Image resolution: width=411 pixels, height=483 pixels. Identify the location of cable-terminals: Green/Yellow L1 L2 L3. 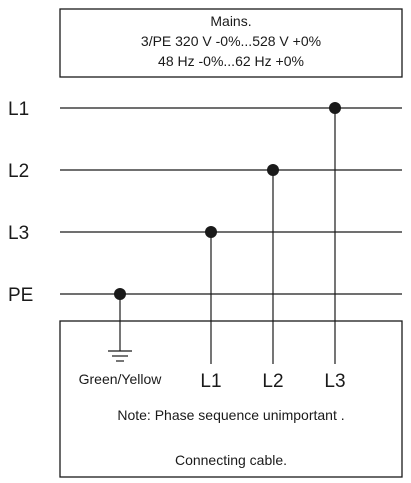
(212, 381).